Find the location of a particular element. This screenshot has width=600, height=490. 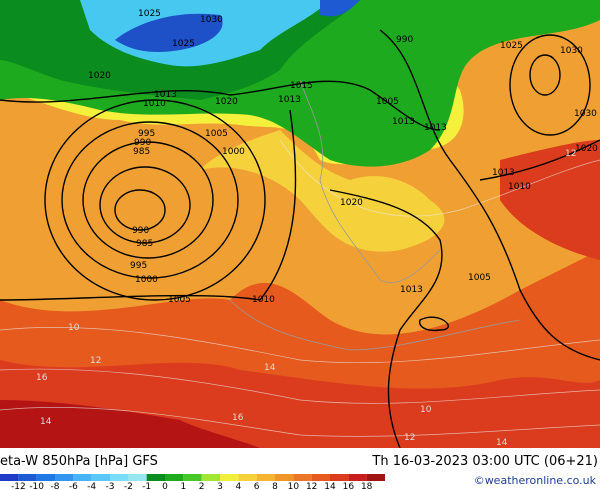

legend-label: 18 is located at coordinates (367, 486).